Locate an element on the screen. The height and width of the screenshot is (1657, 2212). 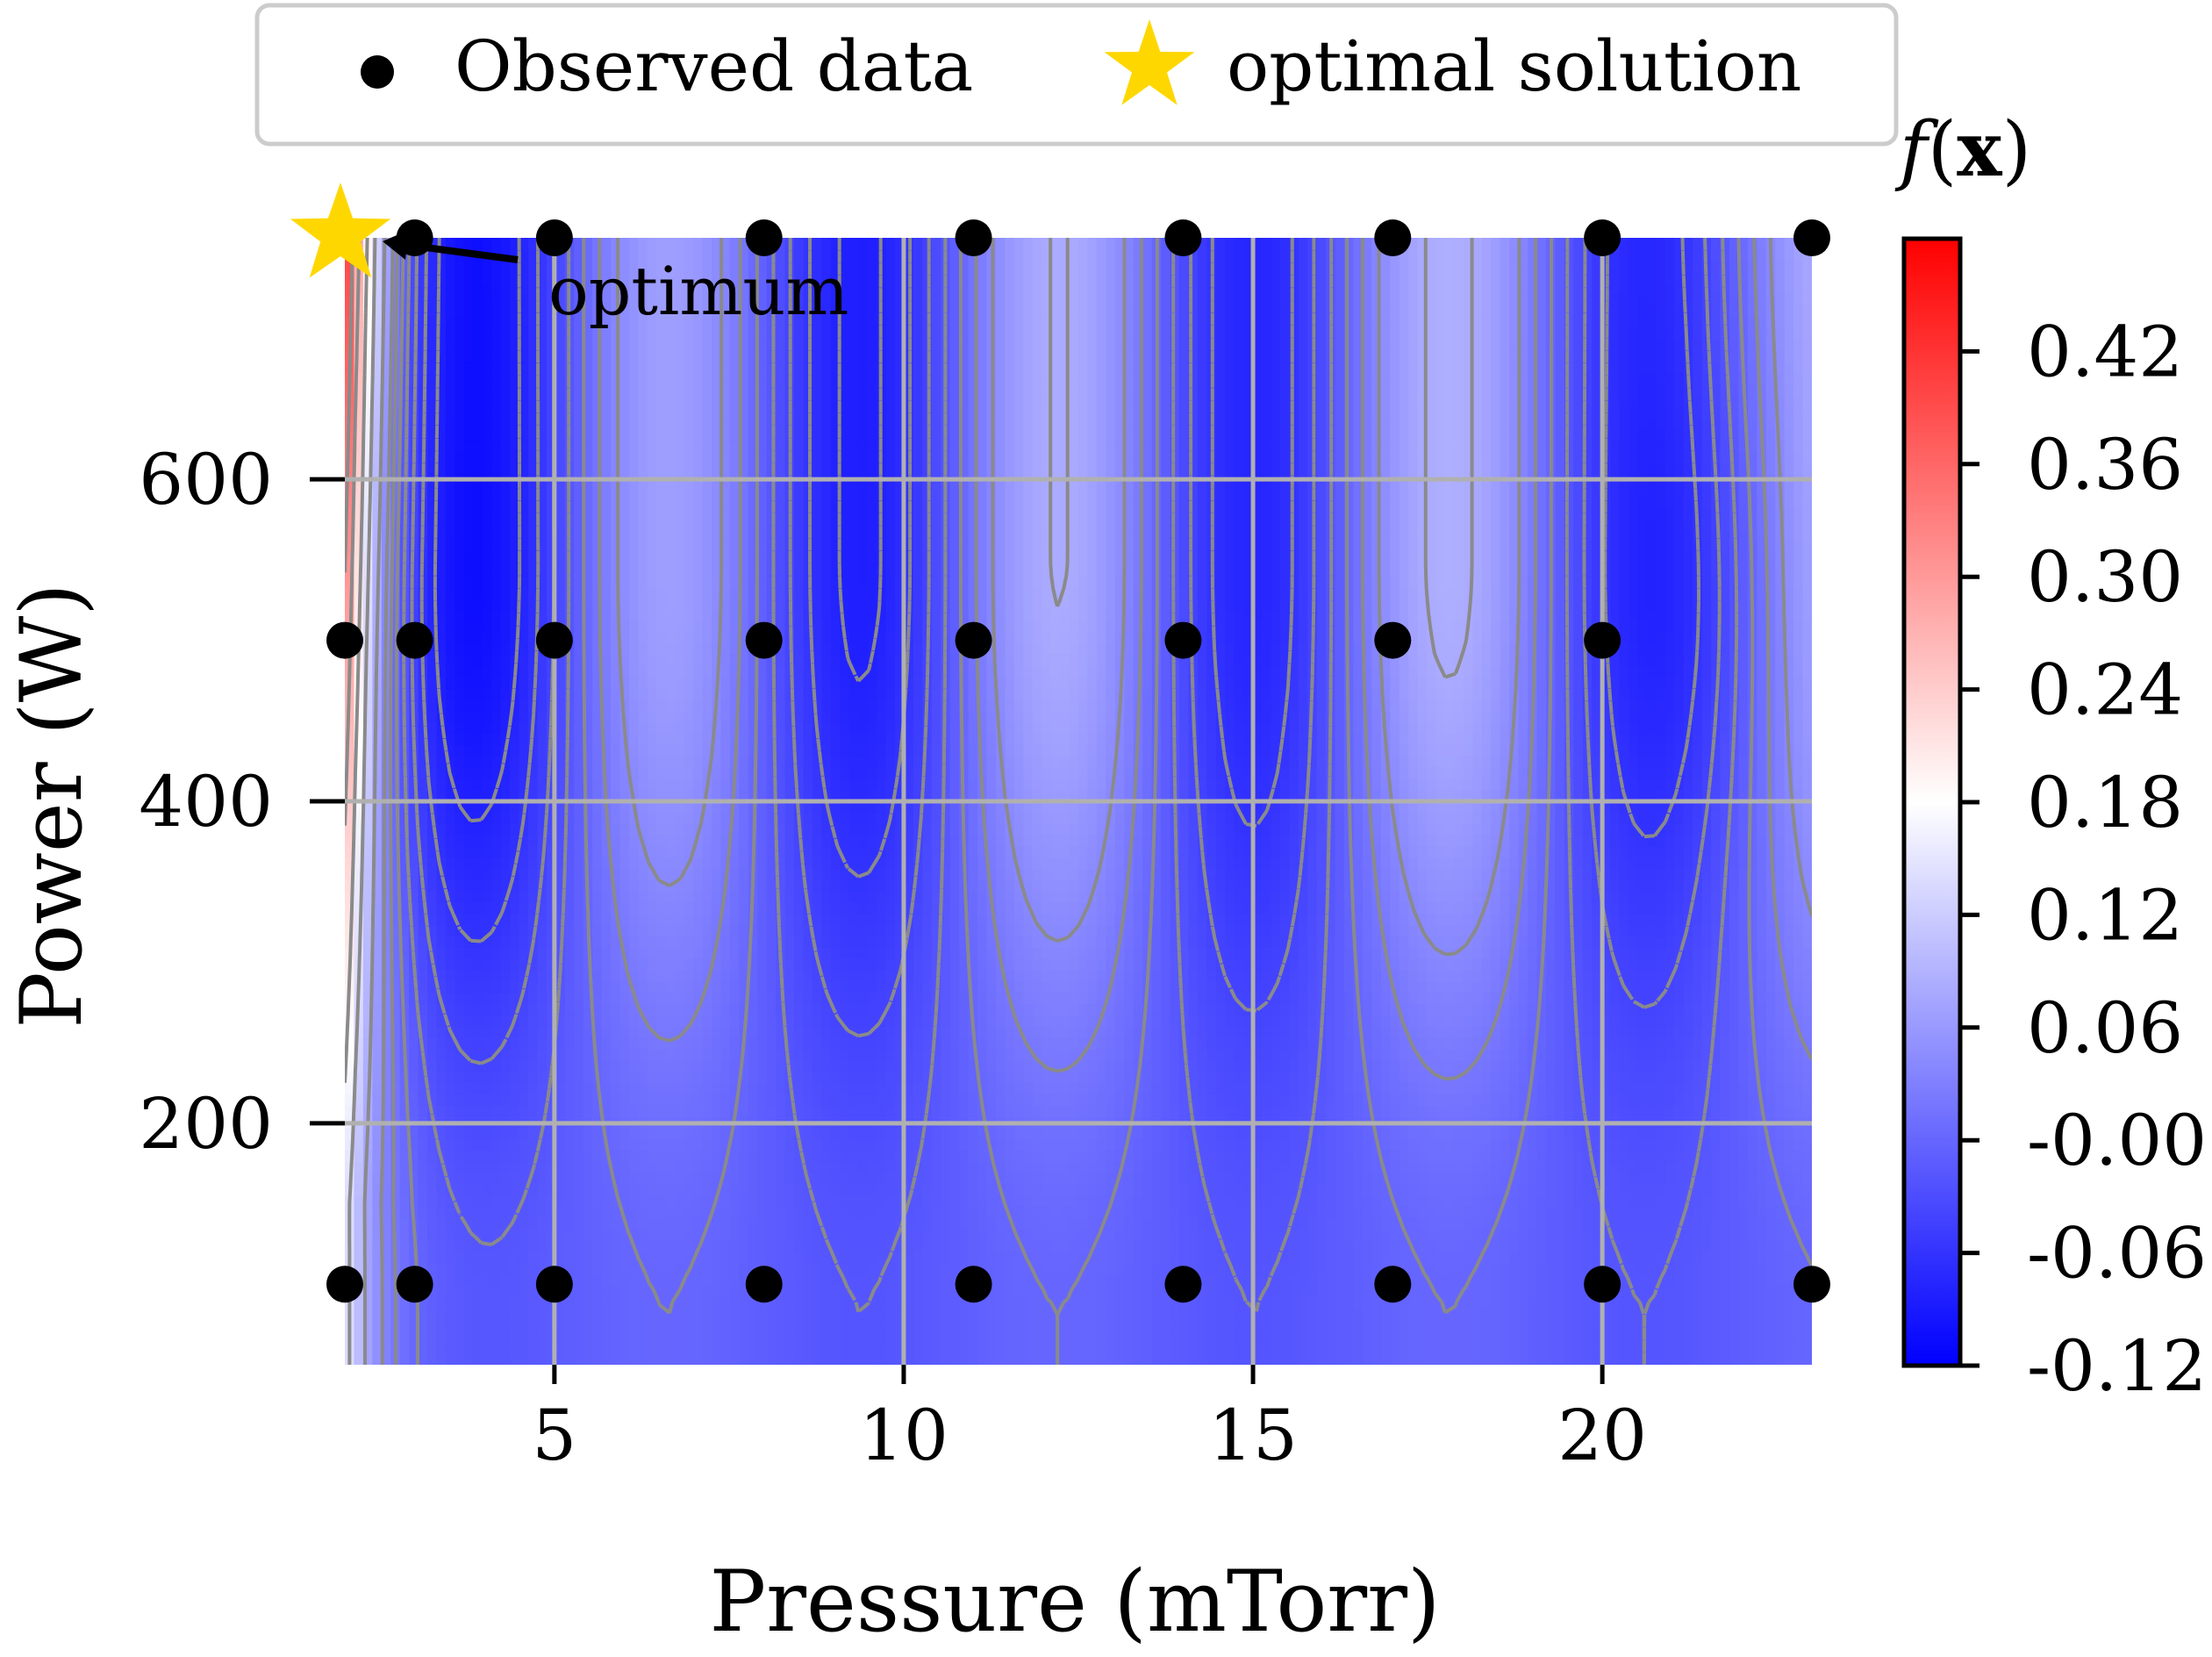
colorbar-tick-label: 0.42 is located at coordinates (2105, 351).